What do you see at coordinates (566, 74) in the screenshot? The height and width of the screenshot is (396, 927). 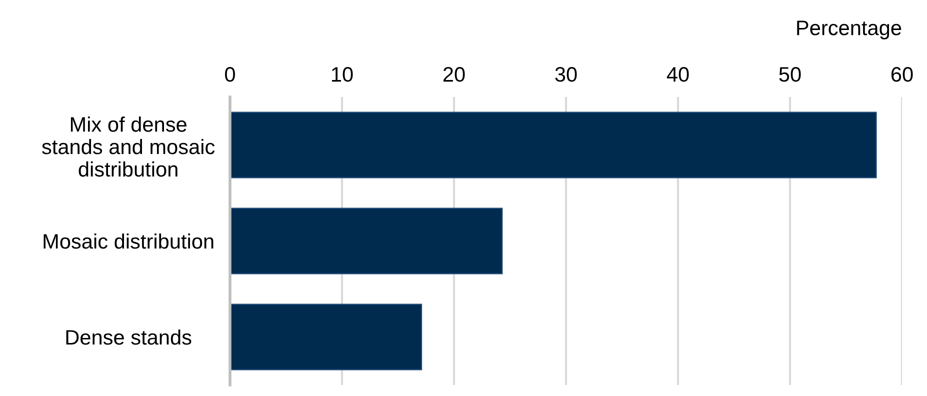 I see `x-tick-label: 30` at bounding box center [566, 74].